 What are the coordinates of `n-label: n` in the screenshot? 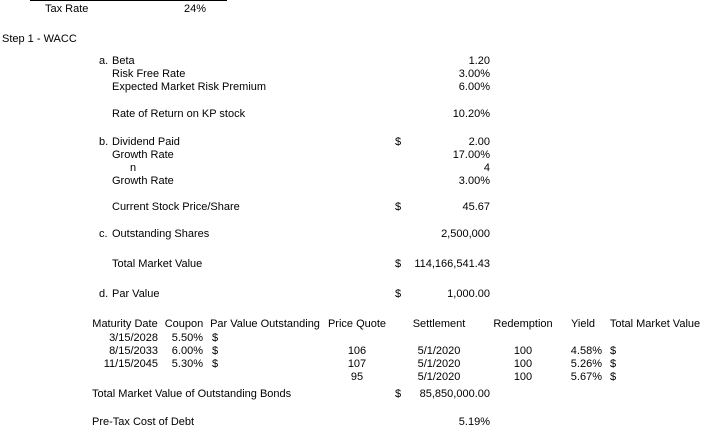 It's located at (133, 168).